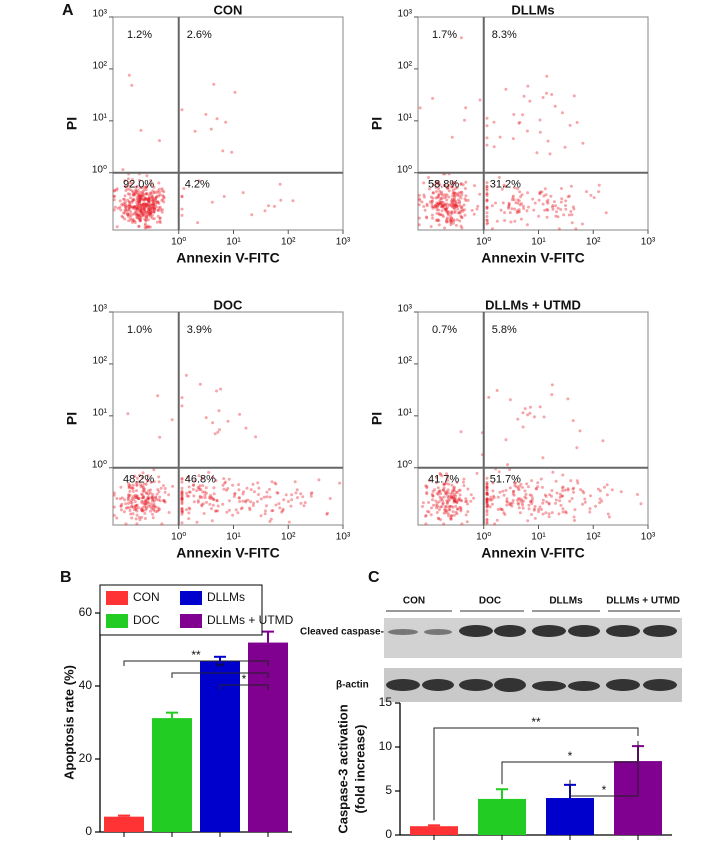 The width and height of the screenshot is (712, 842). What do you see at coordinates (124, 824) in the screenshot?
I see `bar` at bounding box center [124, 824].